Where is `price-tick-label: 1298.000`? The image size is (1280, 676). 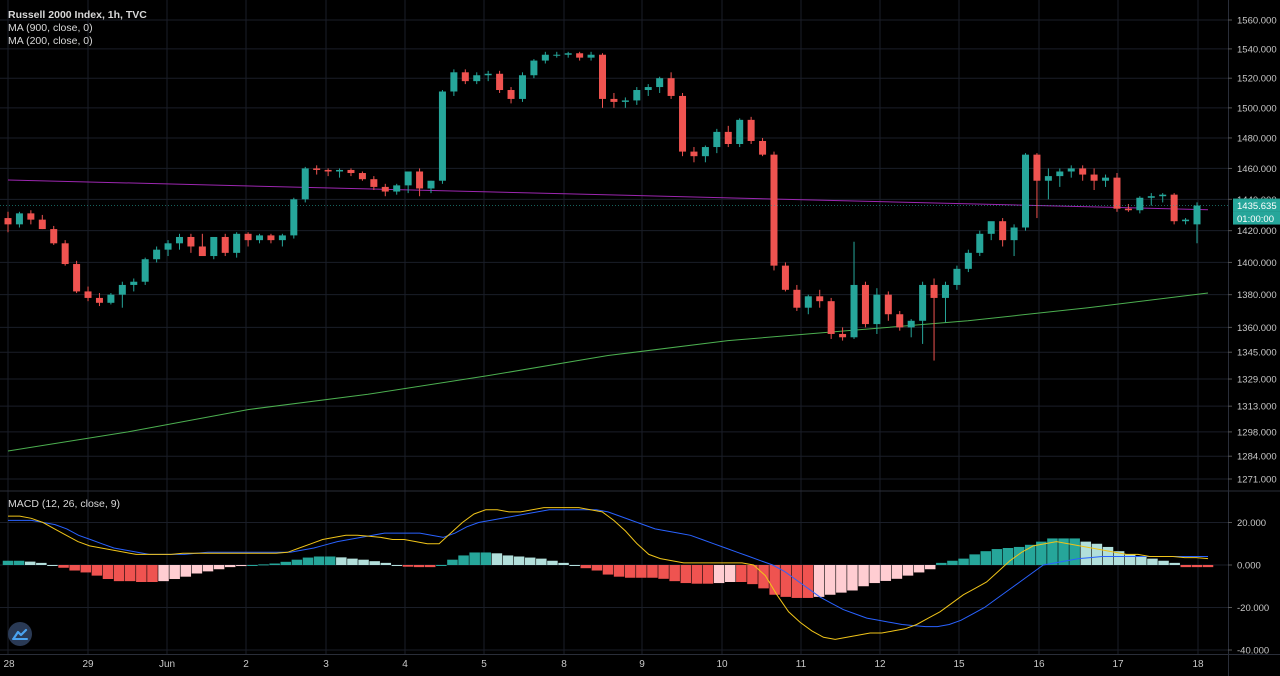
price-tick-label: 1298.000 is located at coordinates (1257, 432).